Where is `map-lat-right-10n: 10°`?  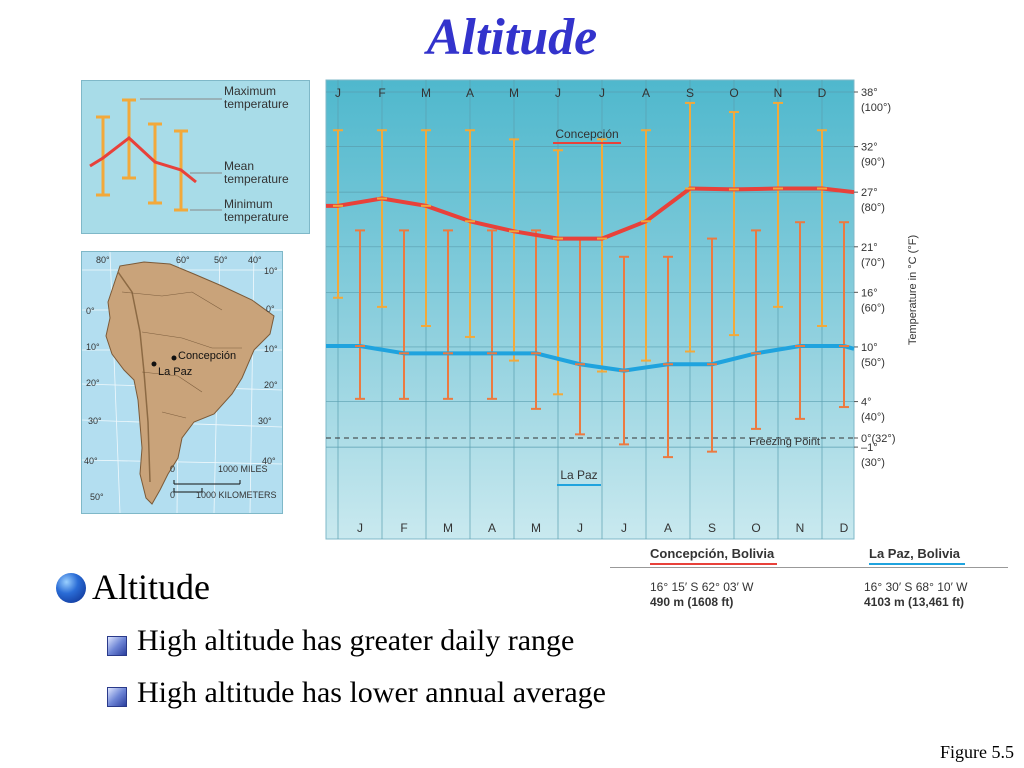
map-lat-right-10n: 10° is located at coordinates (271, 271).